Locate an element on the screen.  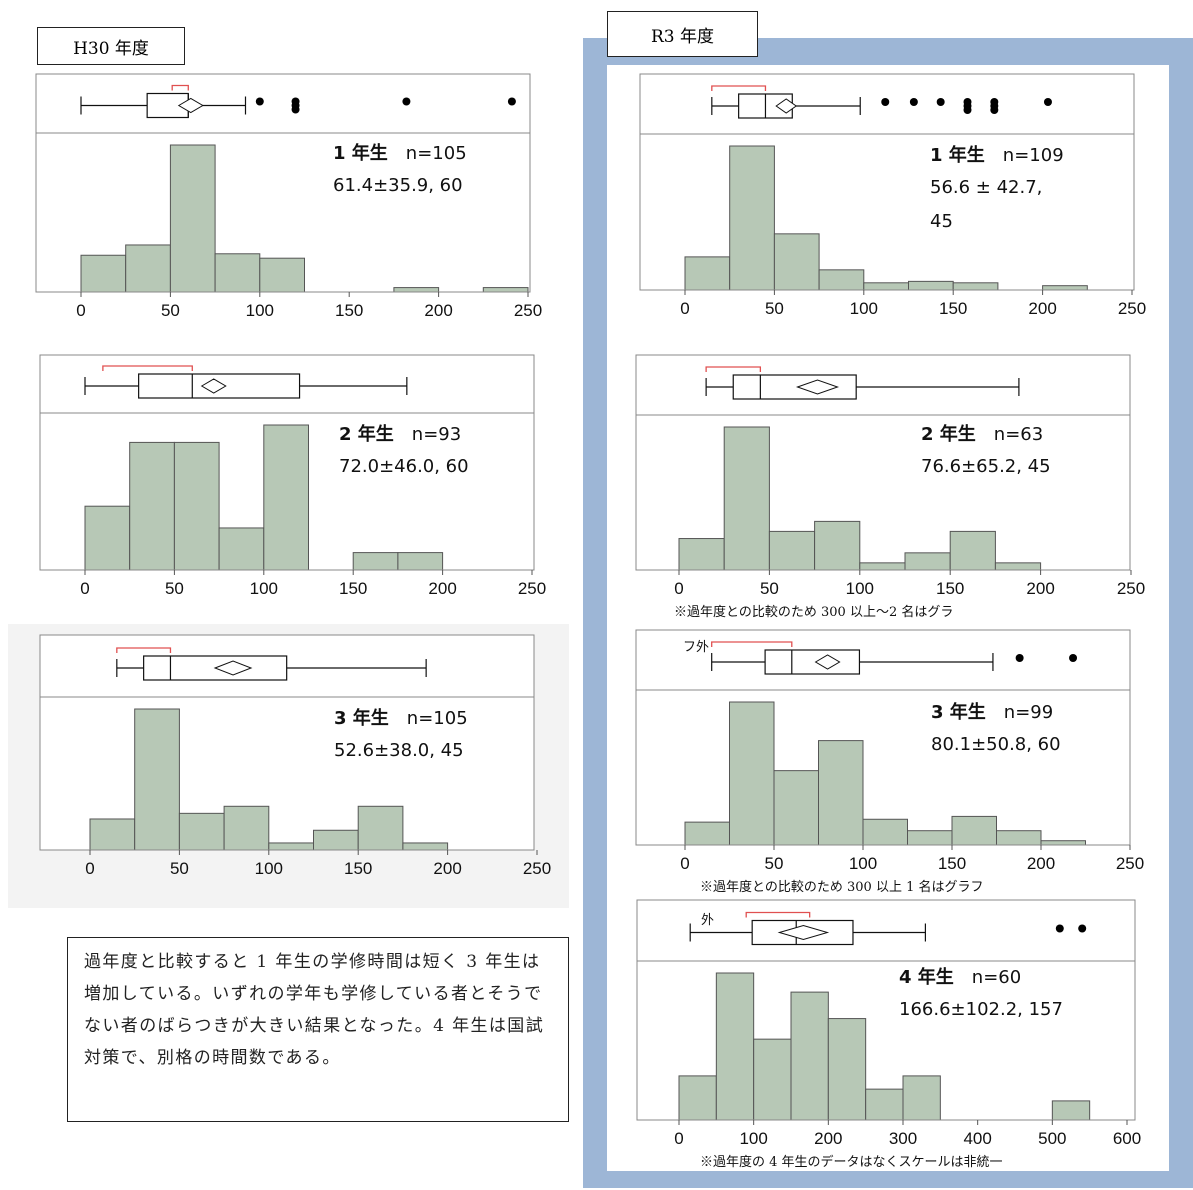
chart-r3-grade1: 0 50 100 150 200 250 1 年生 n=109 56.6 ± 42.7, 45 is located at coordinates (892, 195).